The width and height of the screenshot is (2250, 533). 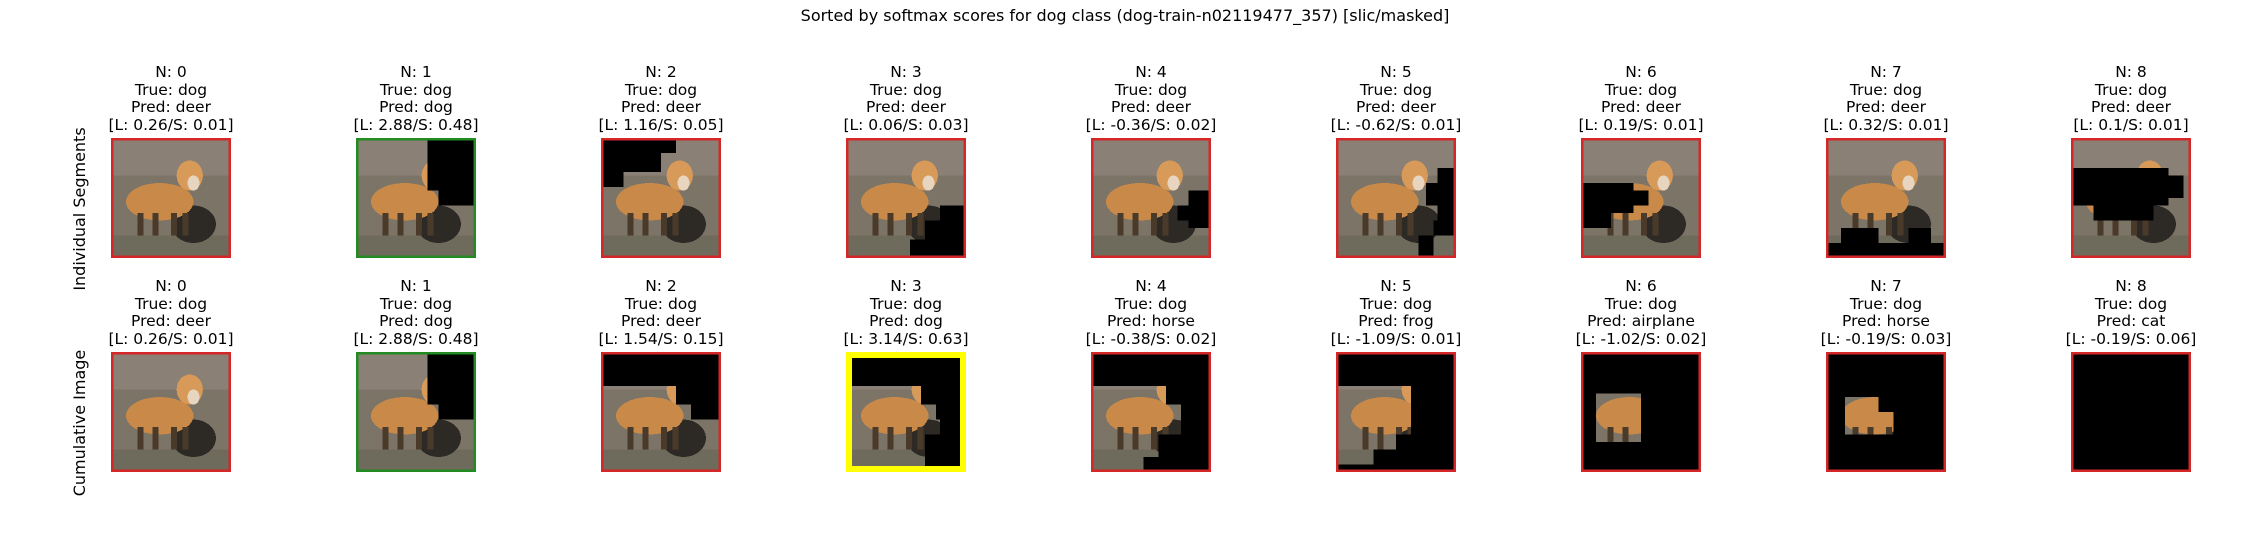 I want to click on panel-index: N: 4, so click(x=1151, y=286).